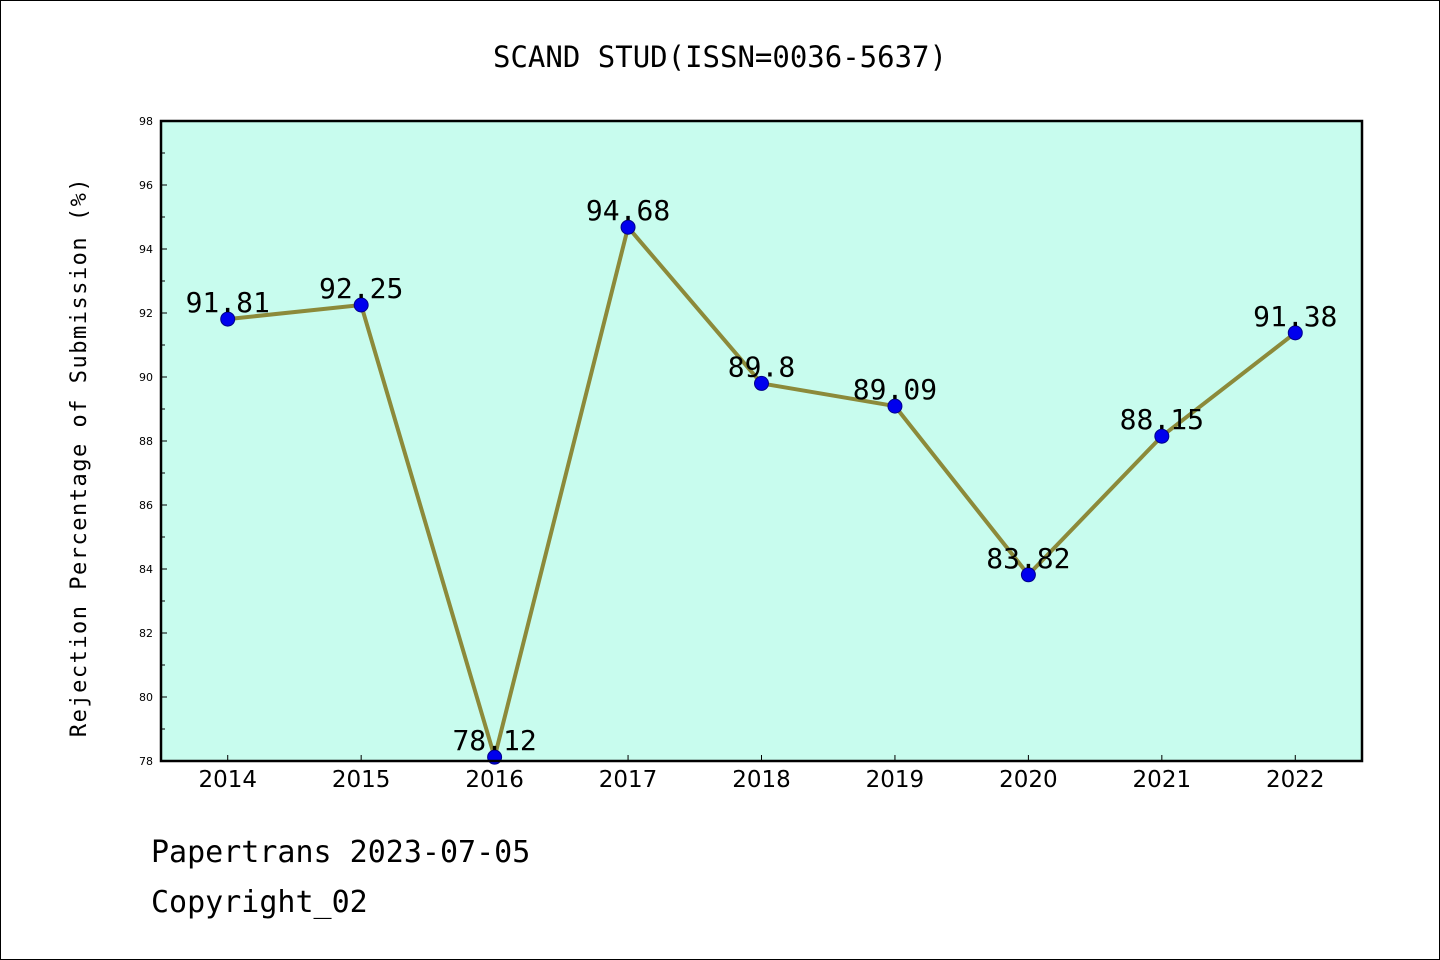 The image size is (1440, 960). What do you see at coordinates (146, 441) in the screenshot?
I see `y-tick-label: 88` at bounding box center [146, 441].